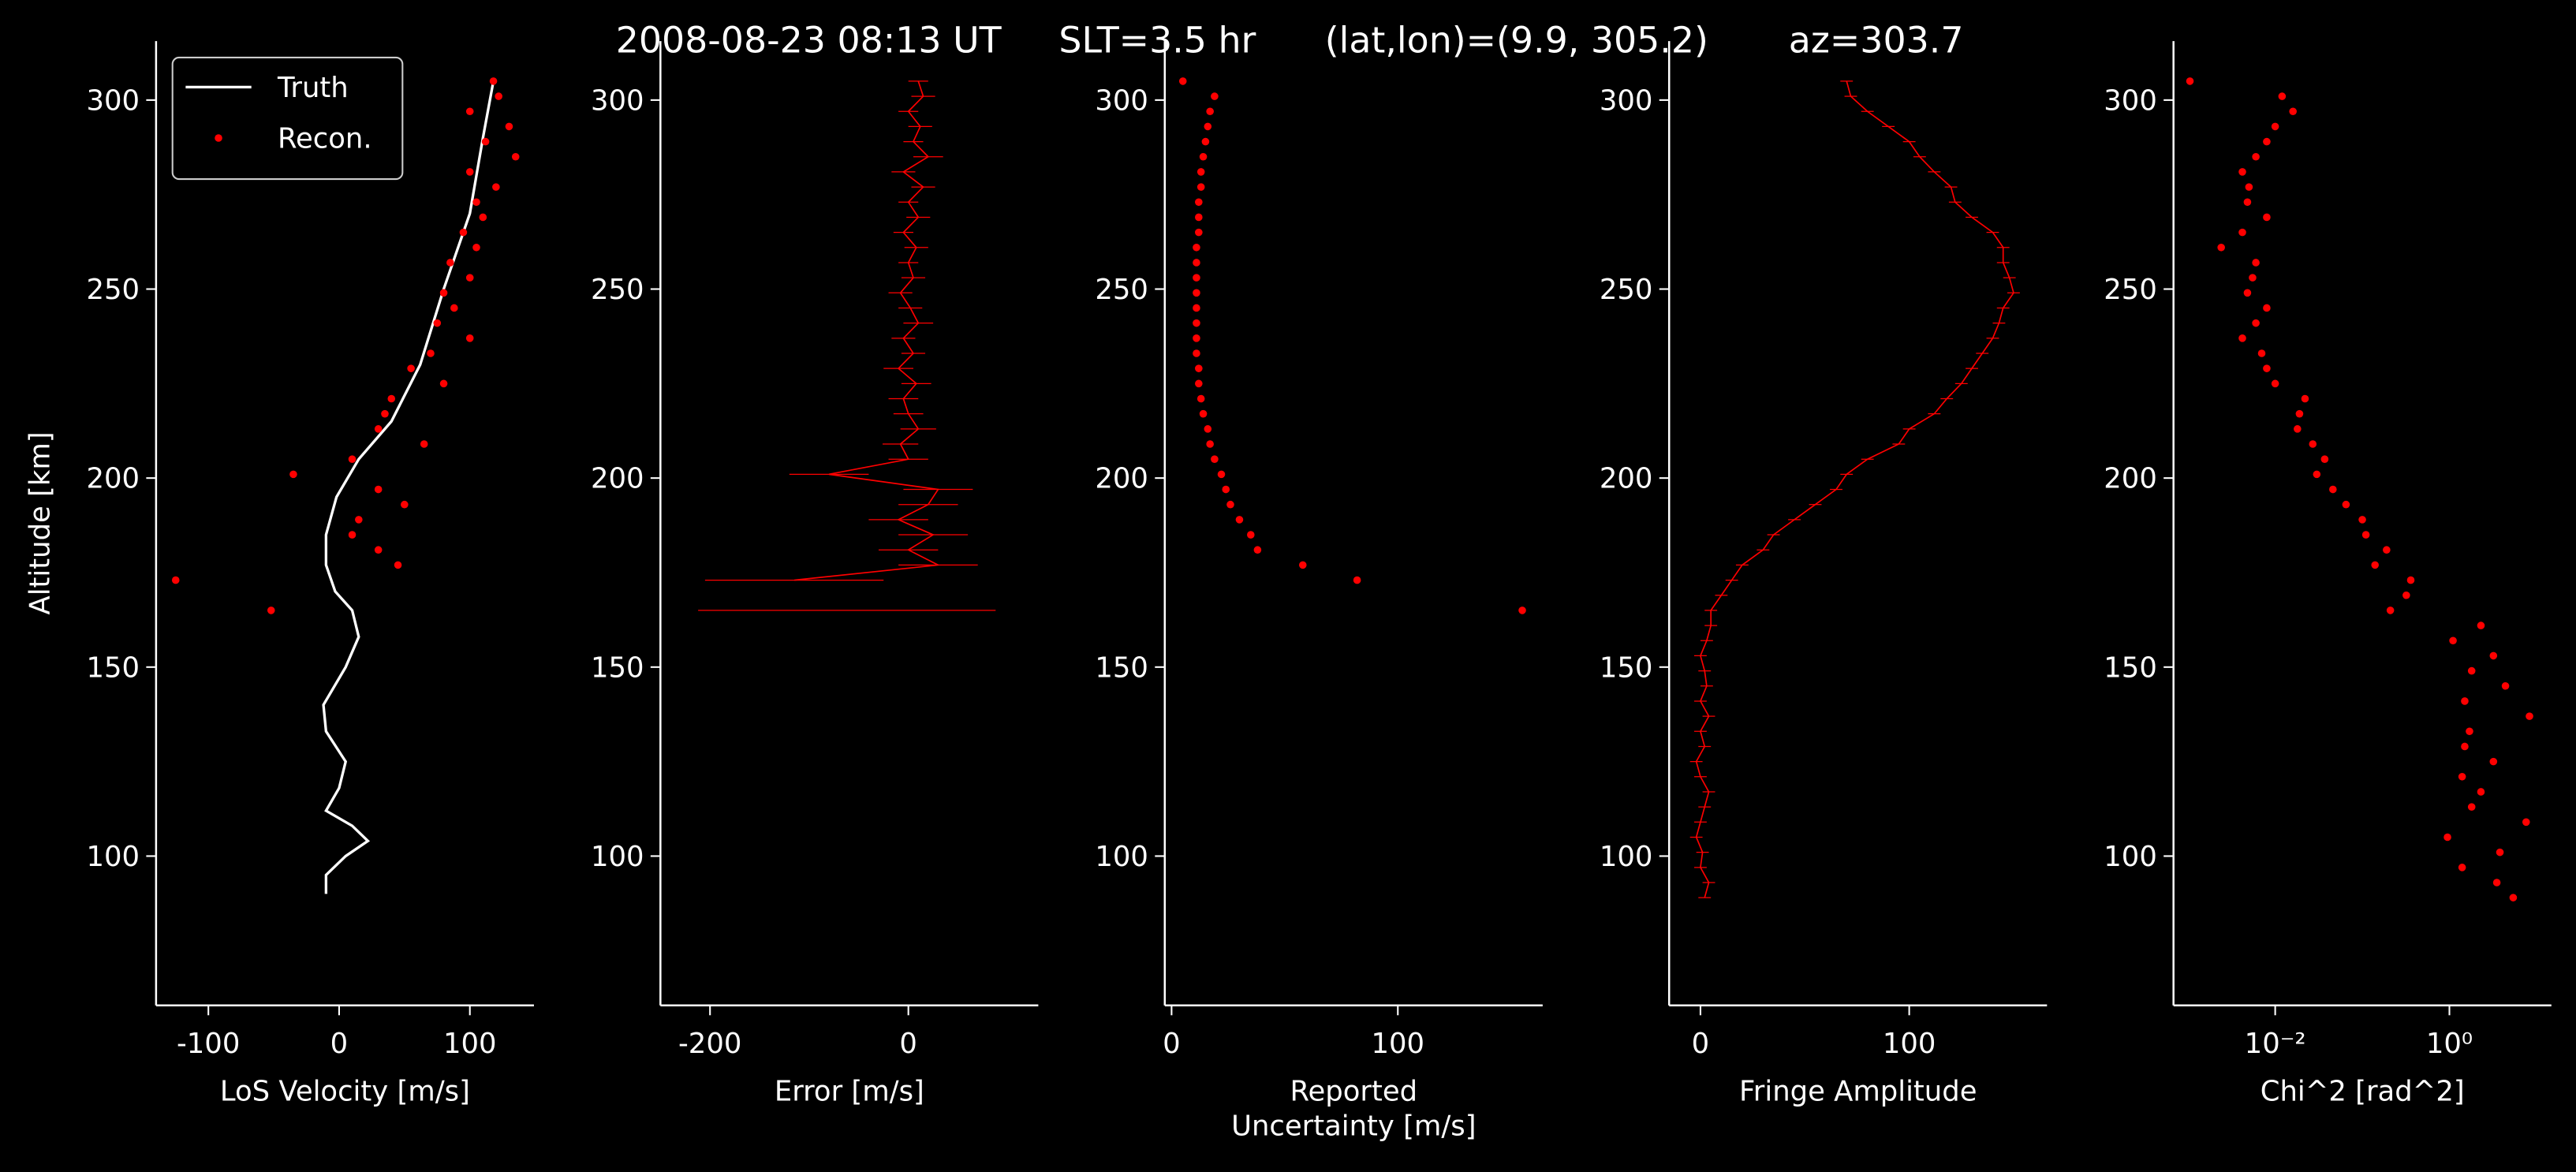  I want to click on legend-label: Recon., so click(325, 138).